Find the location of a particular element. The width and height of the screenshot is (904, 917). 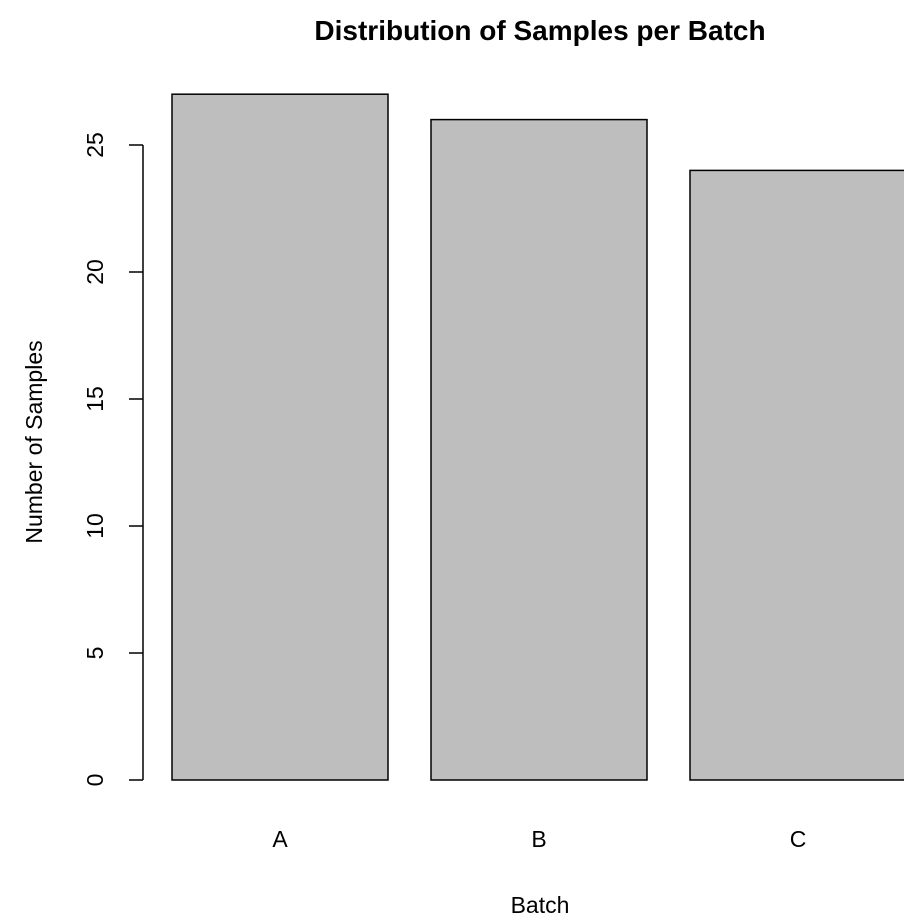

x-axis-tick-labels: A B C is located at coordinates (539, 839).